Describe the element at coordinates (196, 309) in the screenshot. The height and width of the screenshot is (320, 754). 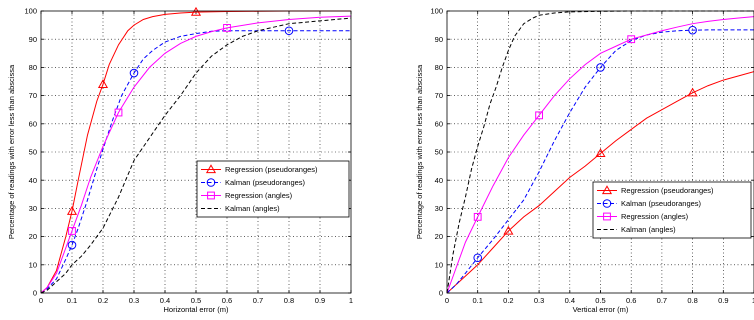
I see `x-axis-label: Horizontal error (m)` at that location.